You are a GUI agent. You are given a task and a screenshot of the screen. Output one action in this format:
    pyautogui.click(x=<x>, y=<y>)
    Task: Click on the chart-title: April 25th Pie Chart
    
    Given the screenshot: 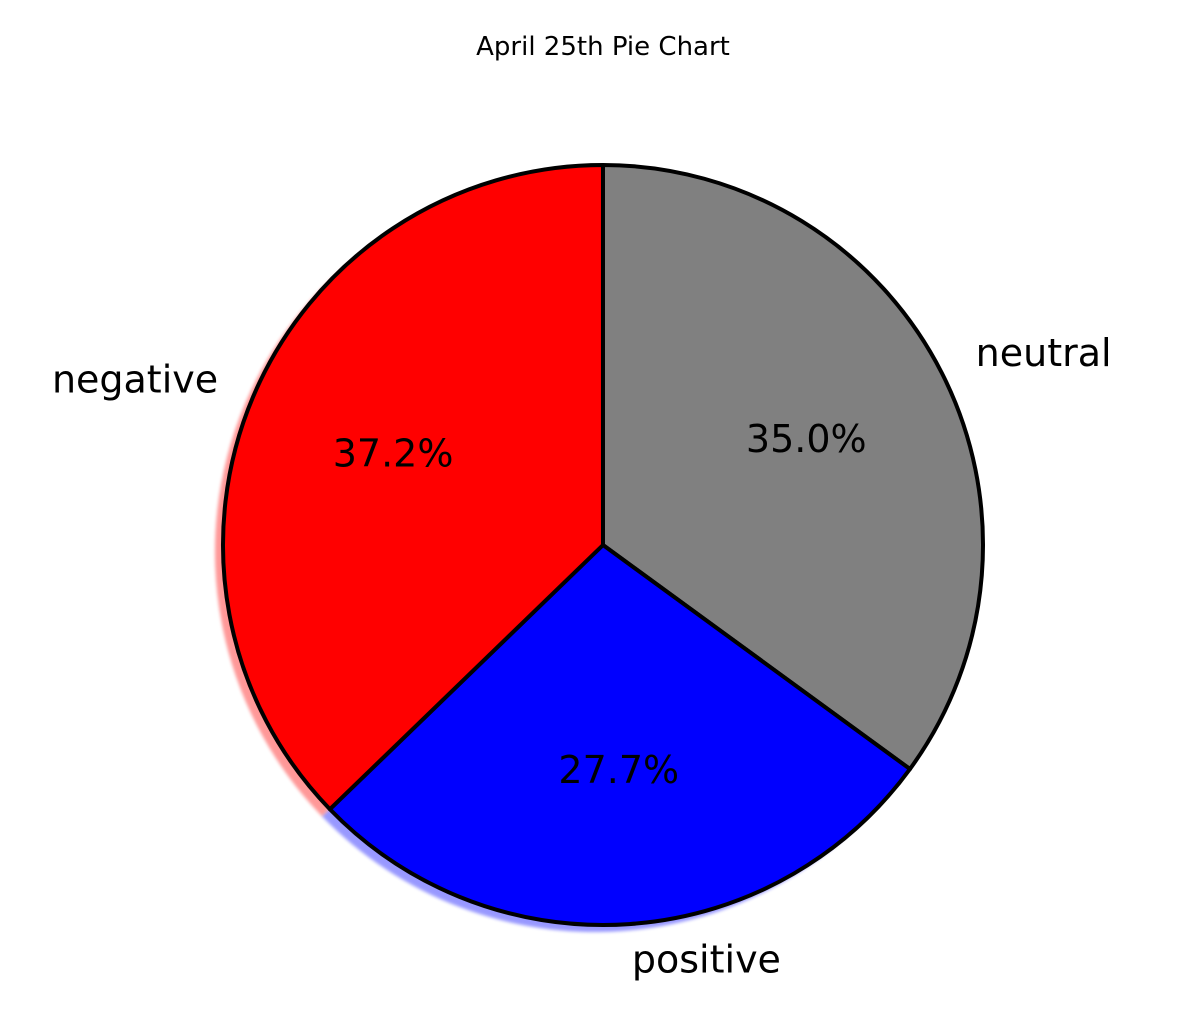 What is the action you would take?
    pyautogui.click(x=603, y=47)
    